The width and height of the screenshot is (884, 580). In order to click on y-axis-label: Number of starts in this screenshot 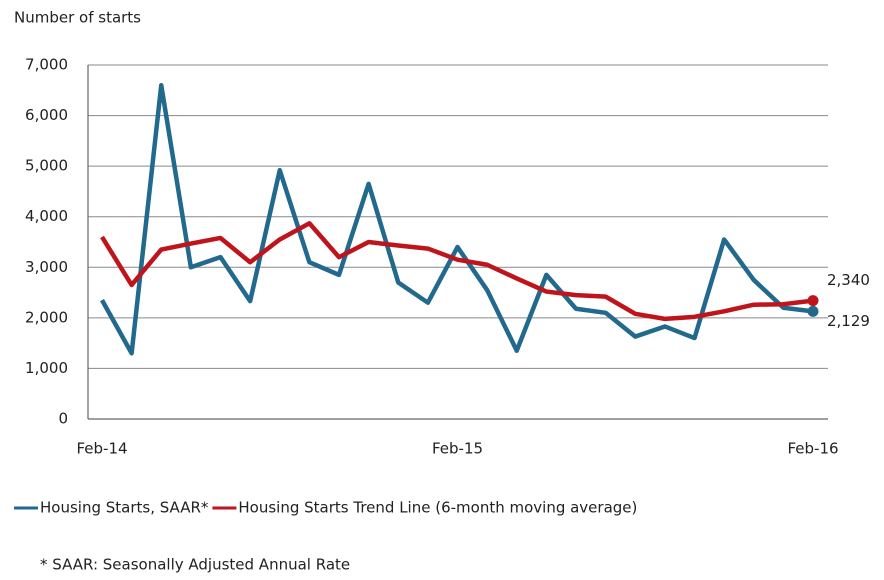, I will do `click(77, 18)`.